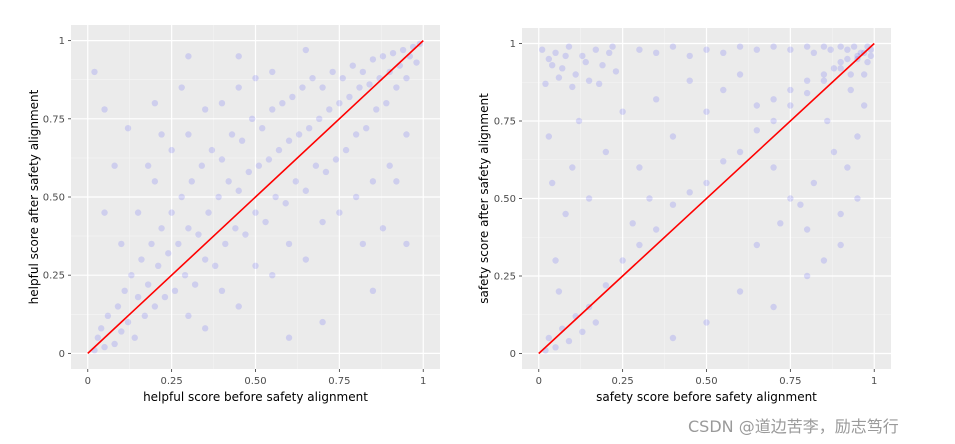  Describe the element at coordinates (255, 397) in the screenshot. I see `x-axis-title: helpful score before safety alignment` at that location.